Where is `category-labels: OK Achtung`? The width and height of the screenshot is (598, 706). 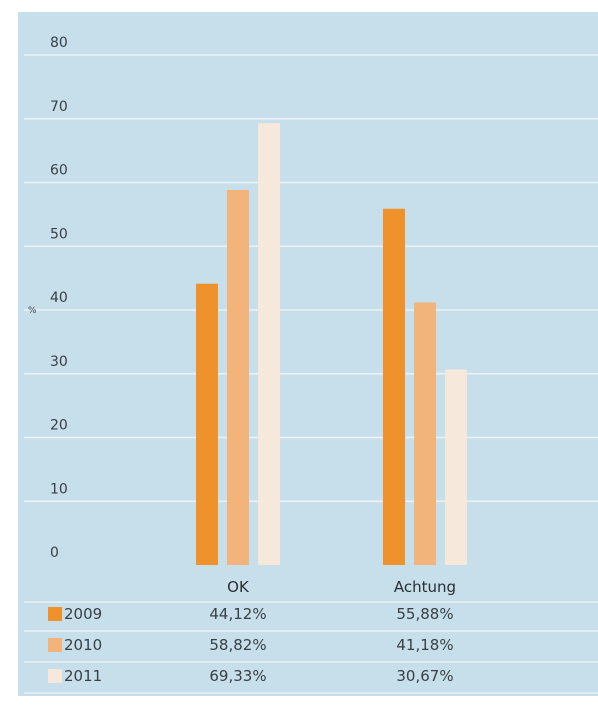 category-labels: OK Achtung is located at coordinates (341, 587).